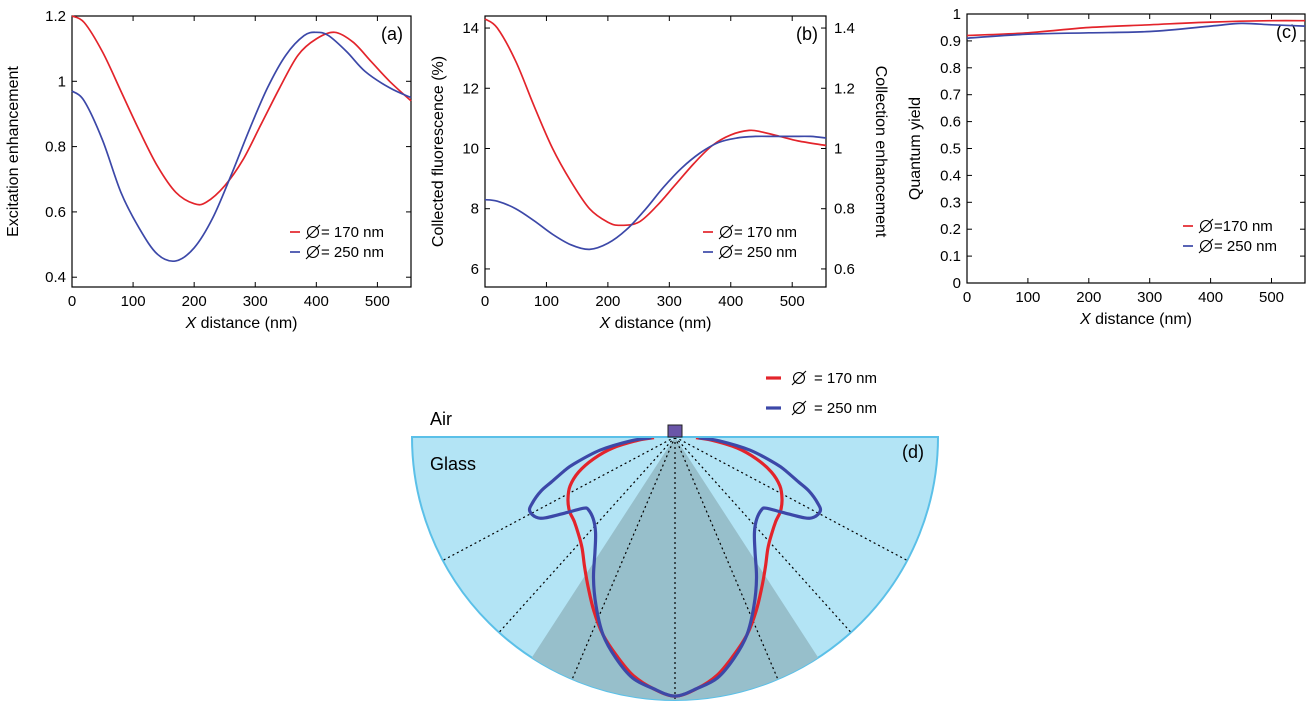 Image resolution: width=1309 pixels, height=704 pixels. What do you see at coordinates (950, 149) in the screenshot?
I see `y-tick-label: 0.5` at bounding box center [950, 149].